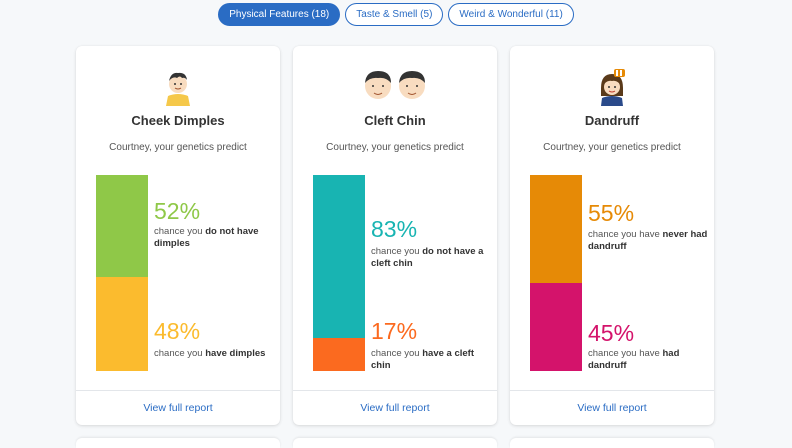 The width and height of the screenshot is (792, 448). What do you see at coordinates (279, 14) in the screenshot?
I see `tab-physical-features: Physical Features (18)` at bounding box center [279, 14].